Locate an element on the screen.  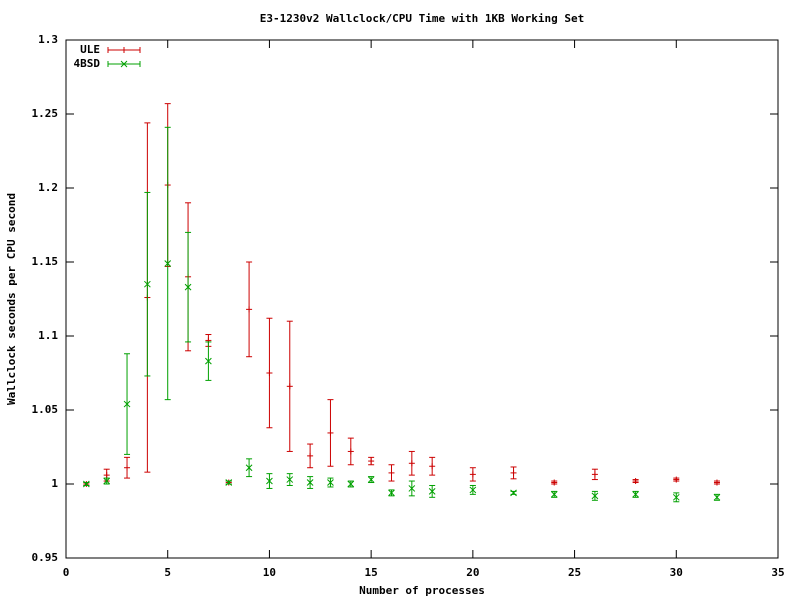
x-tick-label: 35 is located at coordinates (777, 572).